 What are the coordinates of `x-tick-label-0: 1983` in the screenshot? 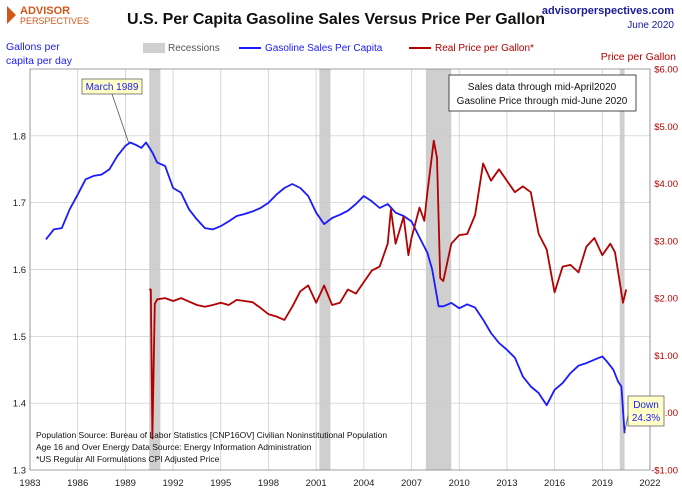 It's located at (29, 483).